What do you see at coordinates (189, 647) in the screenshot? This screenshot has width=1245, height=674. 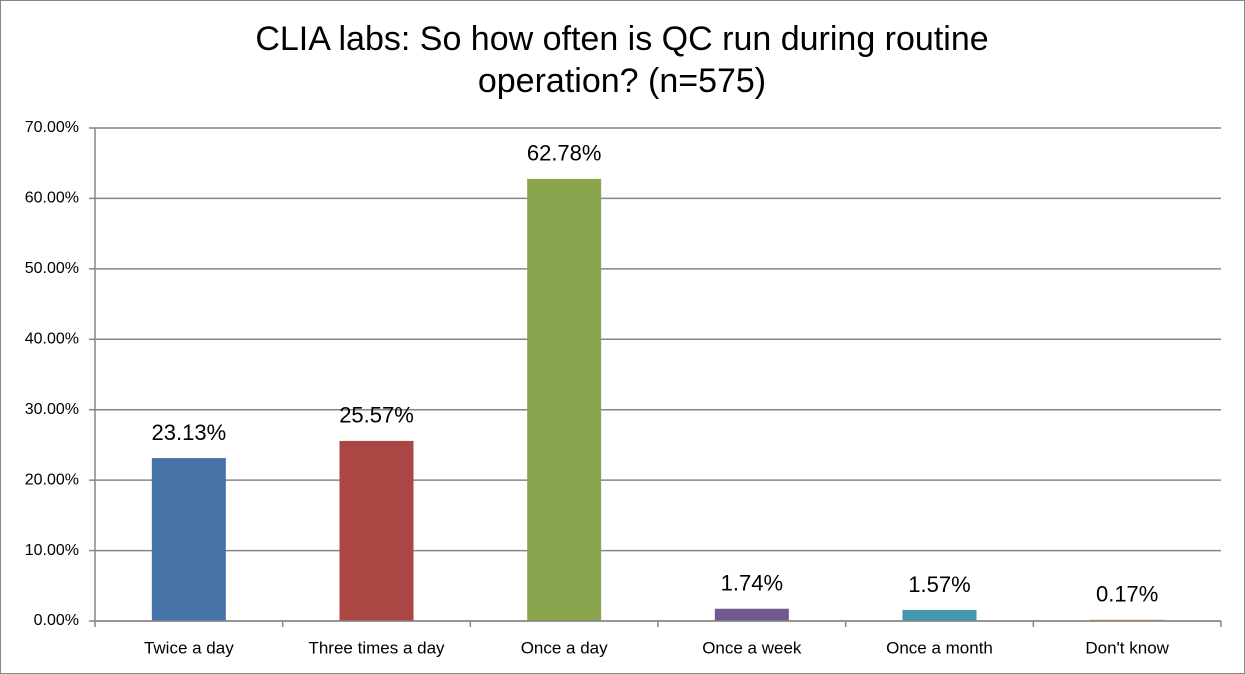 I see `x-tick-label: Twice a day` at bounding box center [189, 647].